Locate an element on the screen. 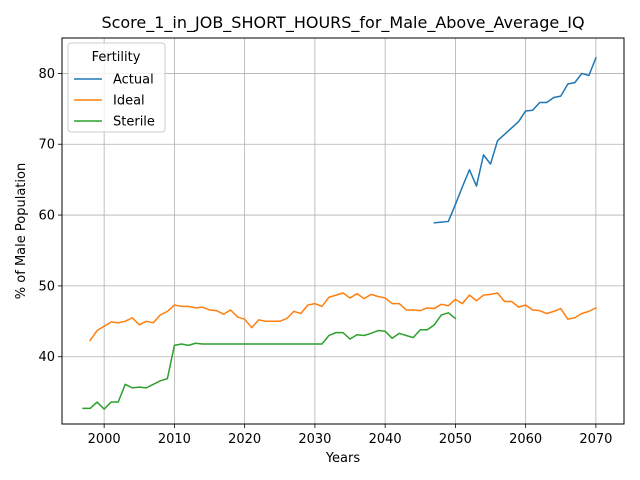 The height and width of the screenshot is (480, 640). x-tick-label: 2050 is located at coordinates (455, 439).